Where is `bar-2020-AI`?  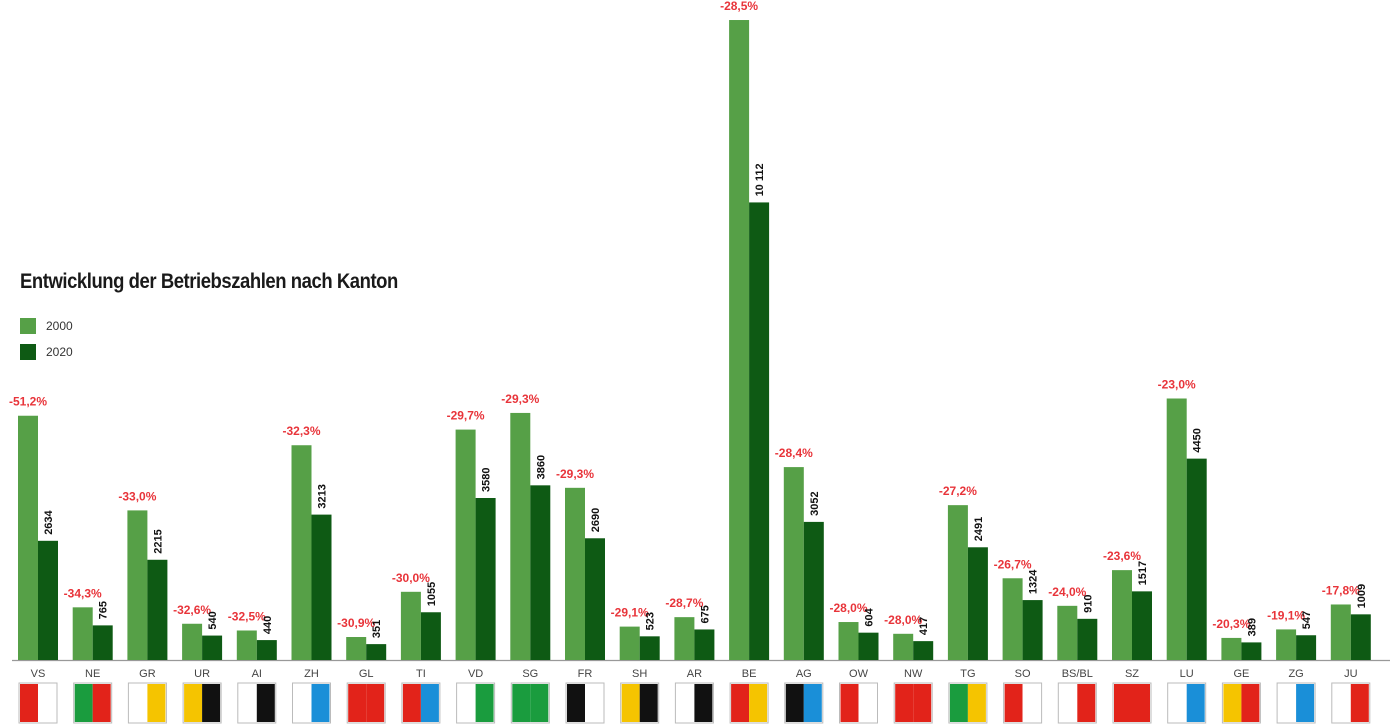
bar-2020-AI is located at coordinates (266, 650).